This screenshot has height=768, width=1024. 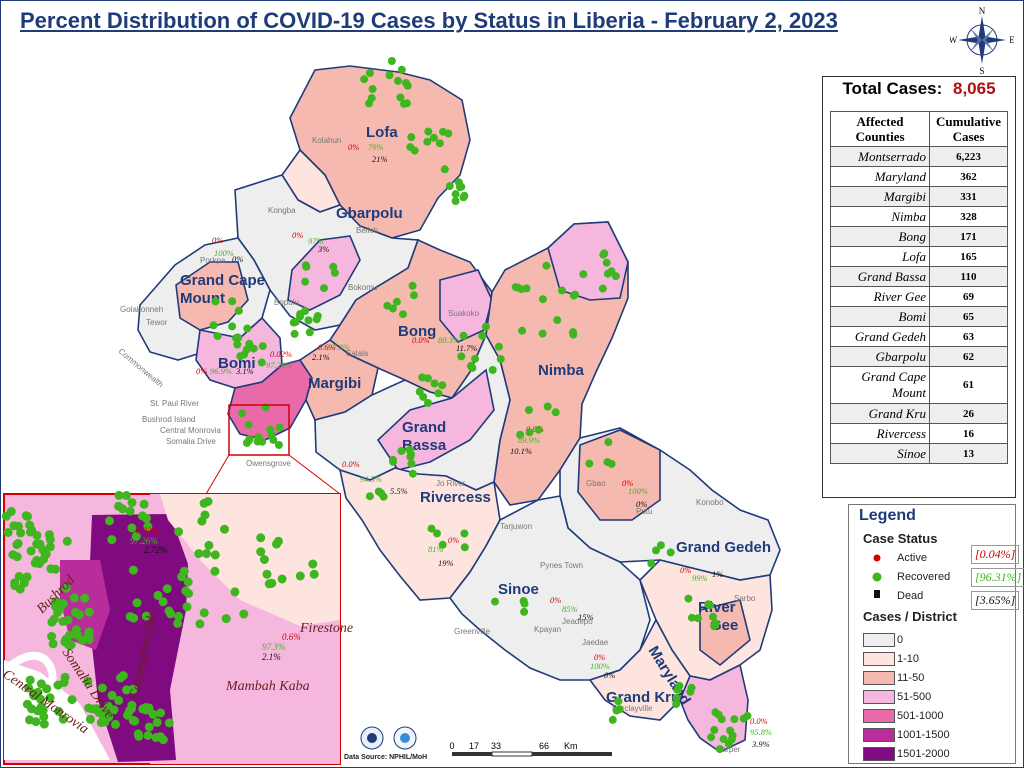 I want to click on scale-bar: 0 17 33 66 Km, so click(x=534, y=751).